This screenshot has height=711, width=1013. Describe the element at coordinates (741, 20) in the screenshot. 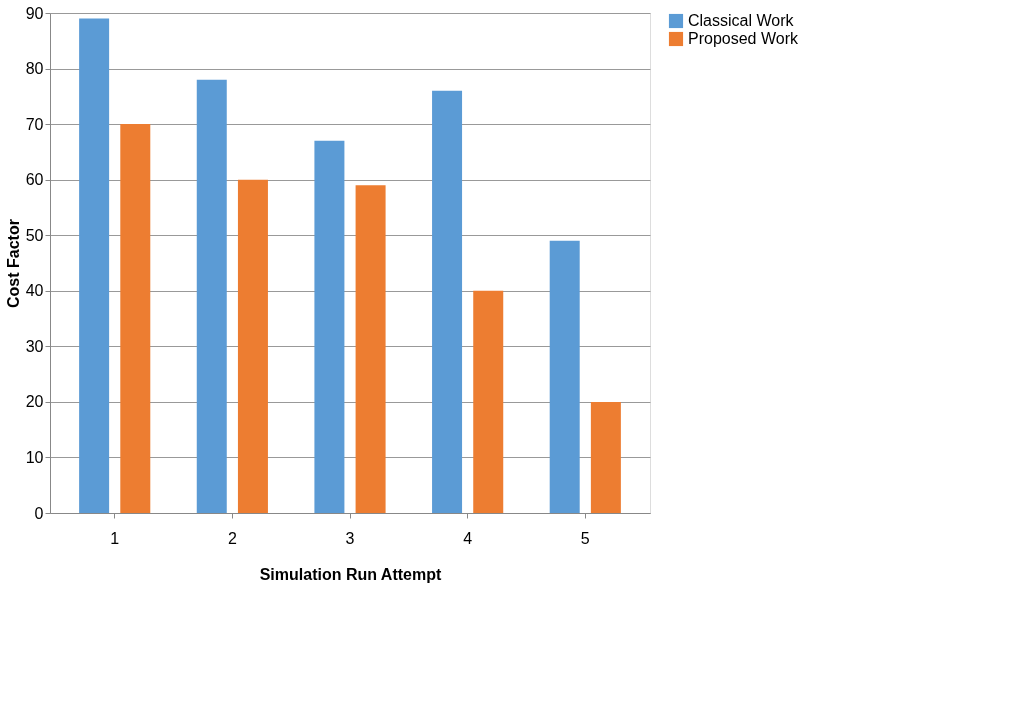

I see `legend-label: Classical Work` at that location.